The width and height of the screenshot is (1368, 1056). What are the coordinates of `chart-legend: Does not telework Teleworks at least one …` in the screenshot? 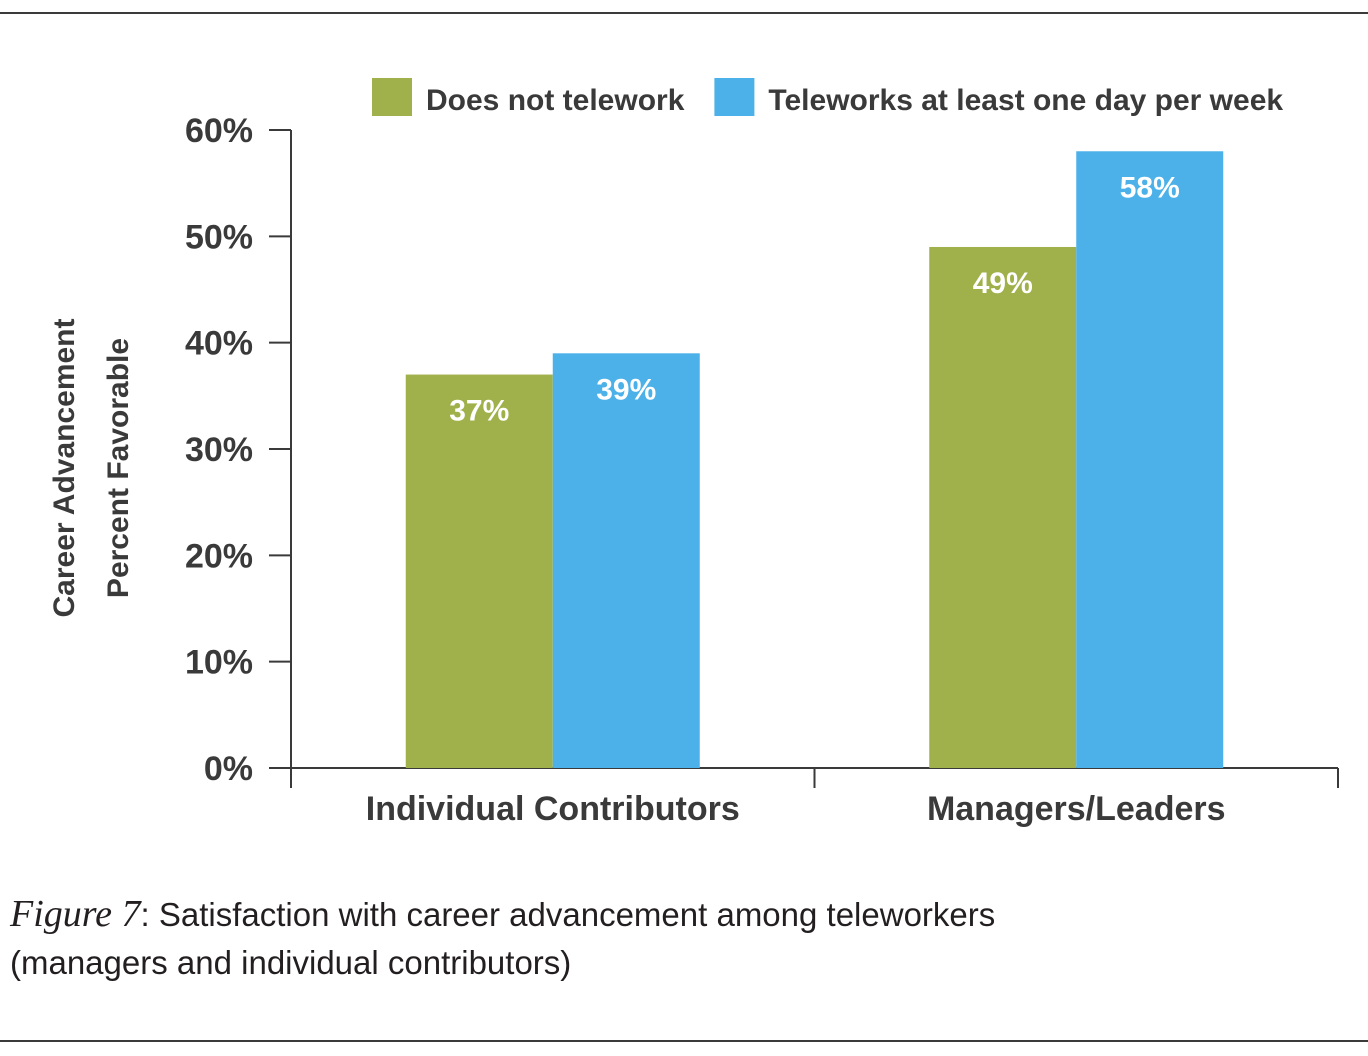 It's located at (827, 97).